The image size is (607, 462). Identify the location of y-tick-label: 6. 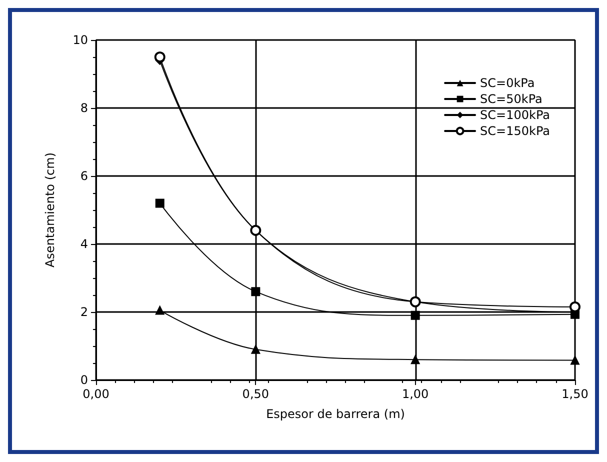
(84, 176).